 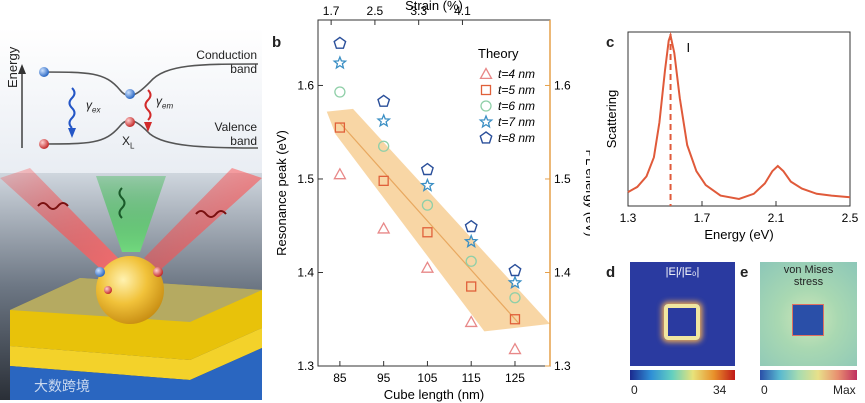 What do you see at coordinates (844, 390) in the screenshot?
I see `colorbar-e-max: Max` at bounding box center [844, 390].